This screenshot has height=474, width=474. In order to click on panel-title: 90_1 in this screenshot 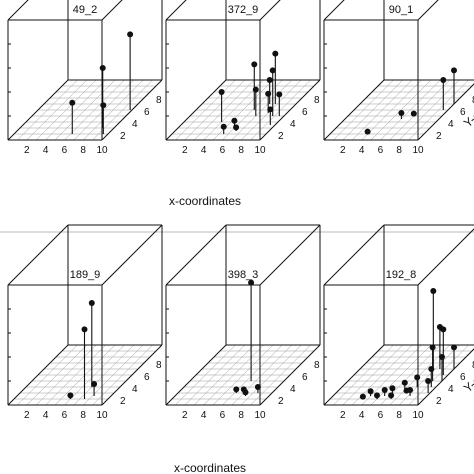, I will do `click(401, 10)`.